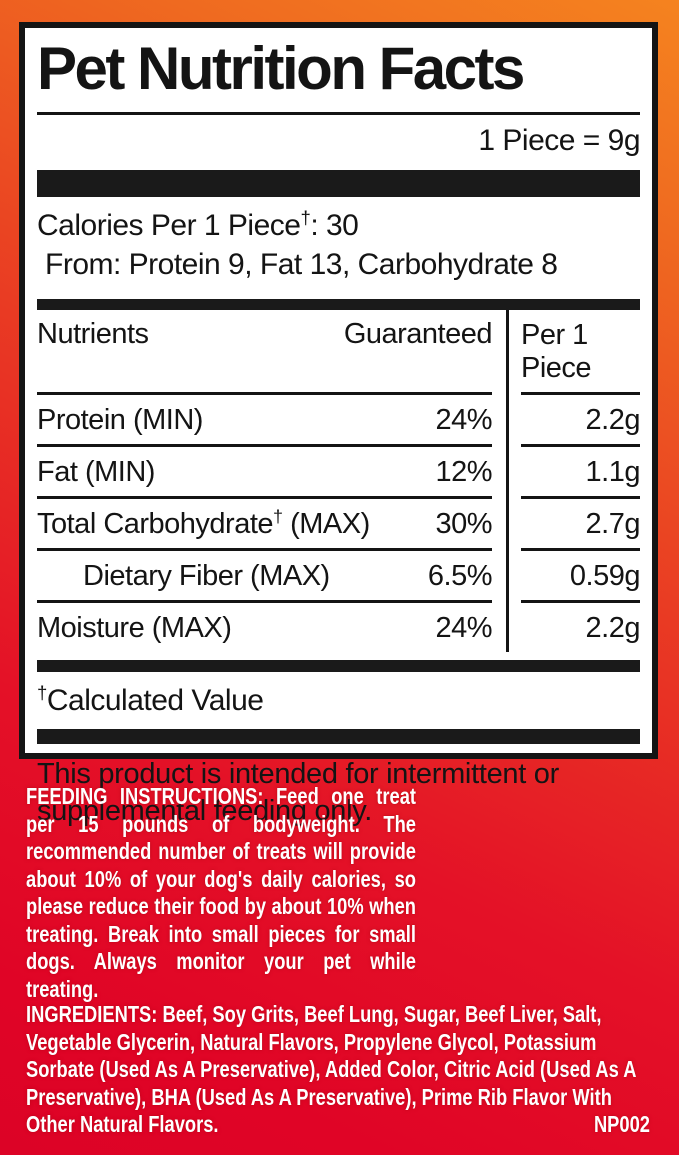 Image resolution: width=679 pixels, height=1155 pixels. I want to click on thick-separator-bar, so click(338, 183).